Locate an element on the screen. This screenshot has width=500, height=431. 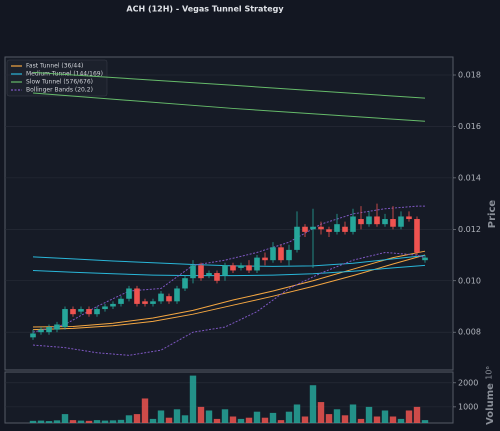
chart-title: ACH (12H) - Vegas Tunnel Strategy is located at coordinates (205, 9).